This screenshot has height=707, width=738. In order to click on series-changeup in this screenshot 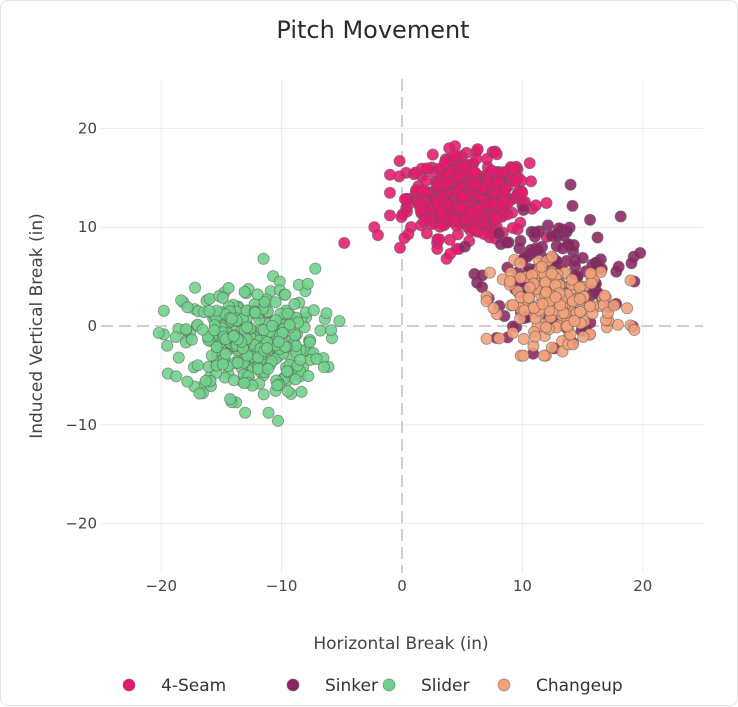, I will do `click(560, 306)`.